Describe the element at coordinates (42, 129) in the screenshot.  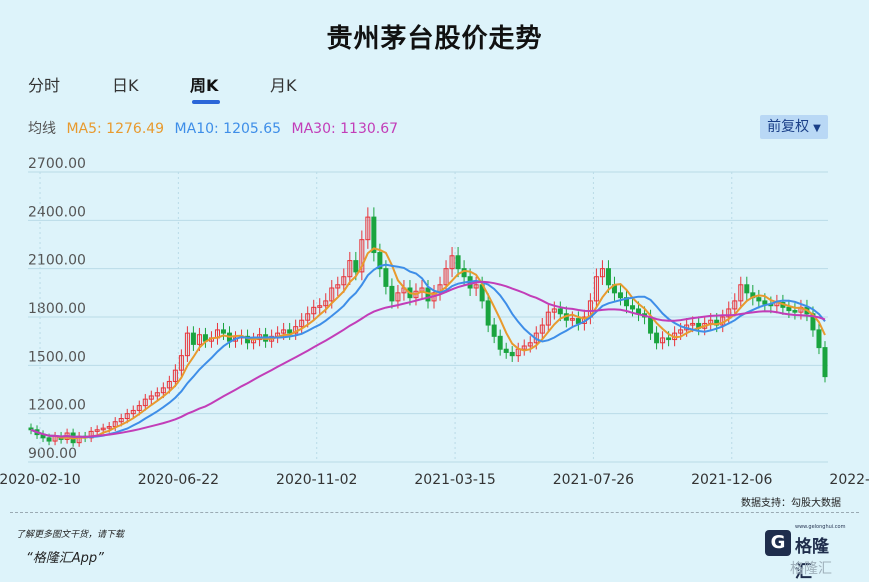
I see `ma-label: 均线` at that location.